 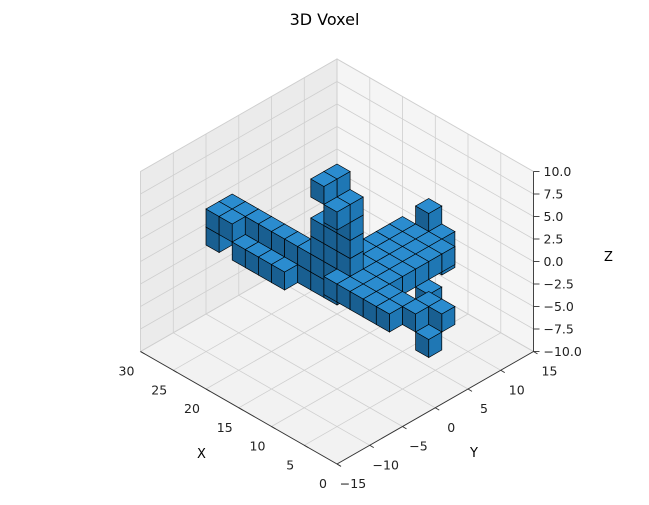 I want to click on x-tick-label: 10, so click(x=258, y=446).